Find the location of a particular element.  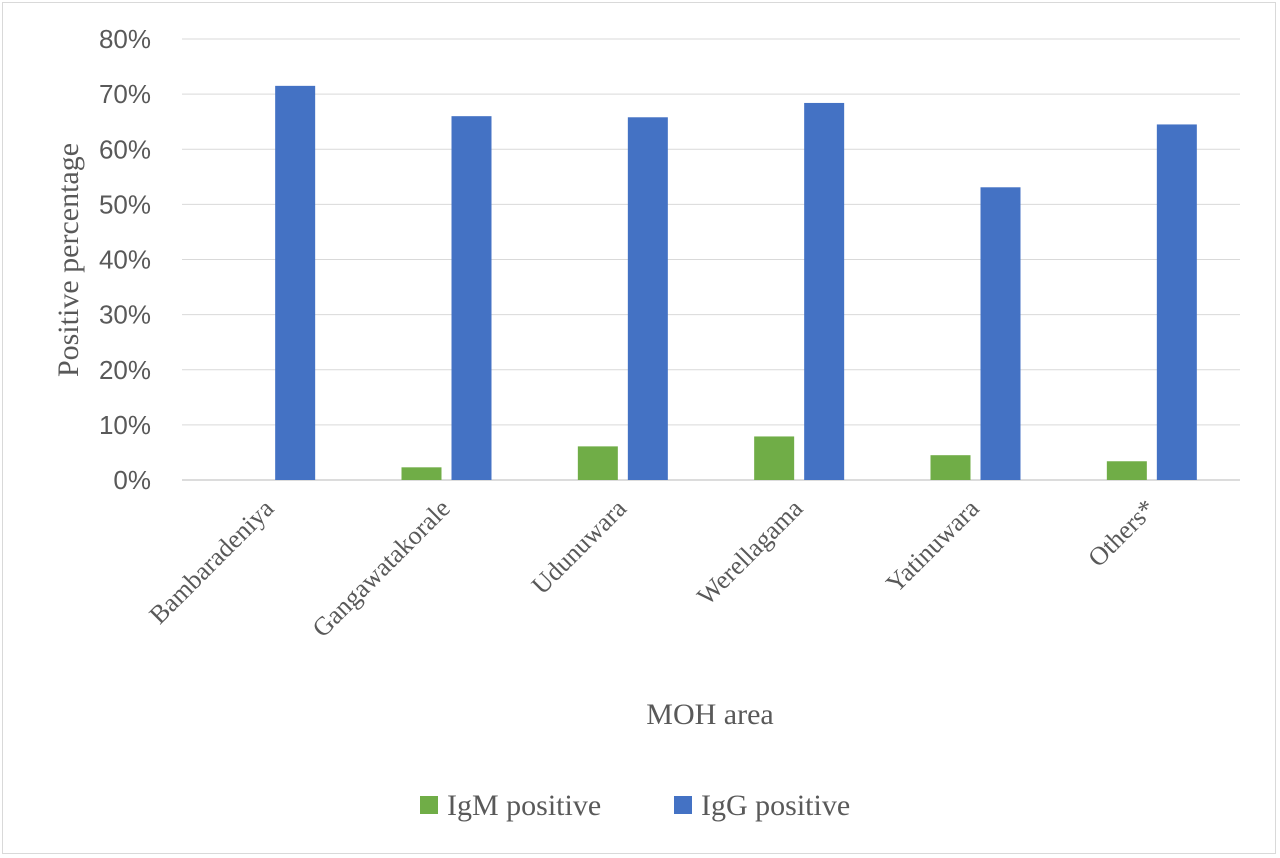

legend-swatch-igg is located at coordinates (683, 805).